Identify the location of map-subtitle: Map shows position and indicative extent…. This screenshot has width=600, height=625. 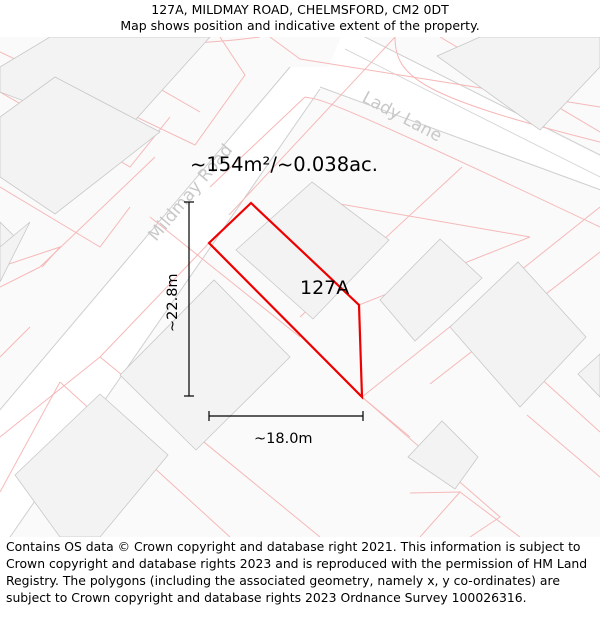
(300, 25).